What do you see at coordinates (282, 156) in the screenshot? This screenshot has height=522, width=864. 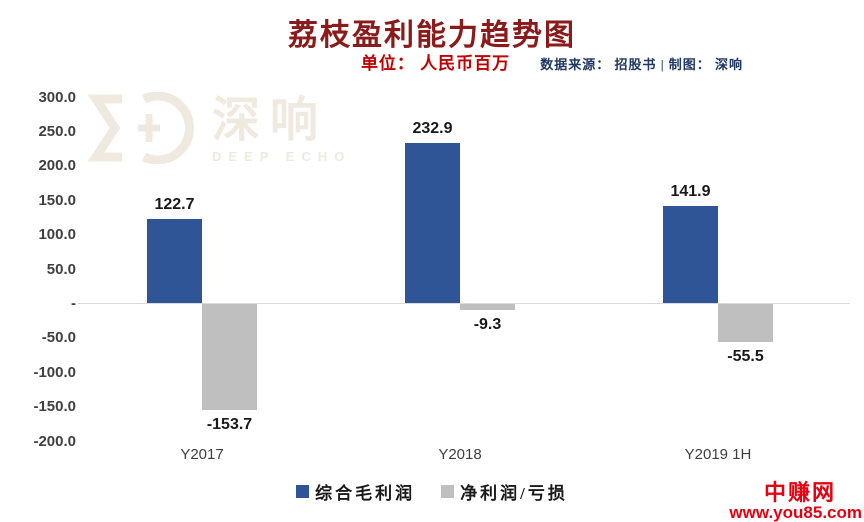 I see `logo-subtitle: DEEP ECHO` at bounding box center [282, 156].